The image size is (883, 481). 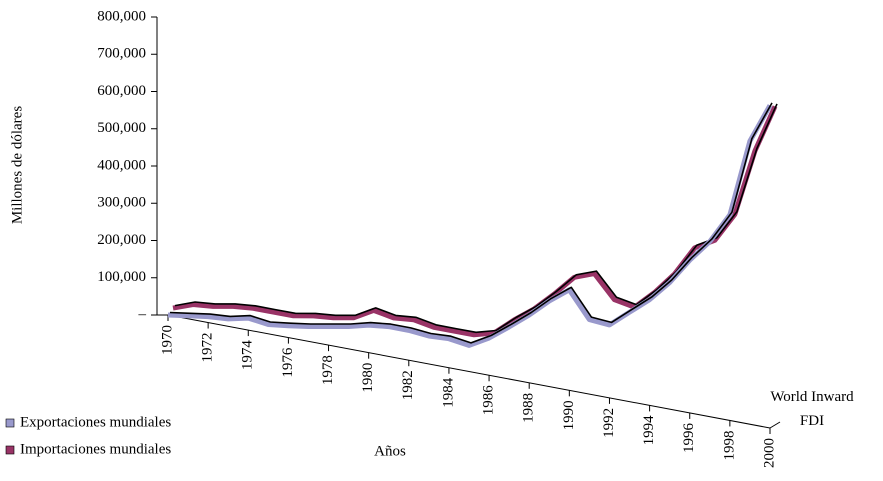 I want to click on y-tick-label: 700,000, so click(x=121, y=54).